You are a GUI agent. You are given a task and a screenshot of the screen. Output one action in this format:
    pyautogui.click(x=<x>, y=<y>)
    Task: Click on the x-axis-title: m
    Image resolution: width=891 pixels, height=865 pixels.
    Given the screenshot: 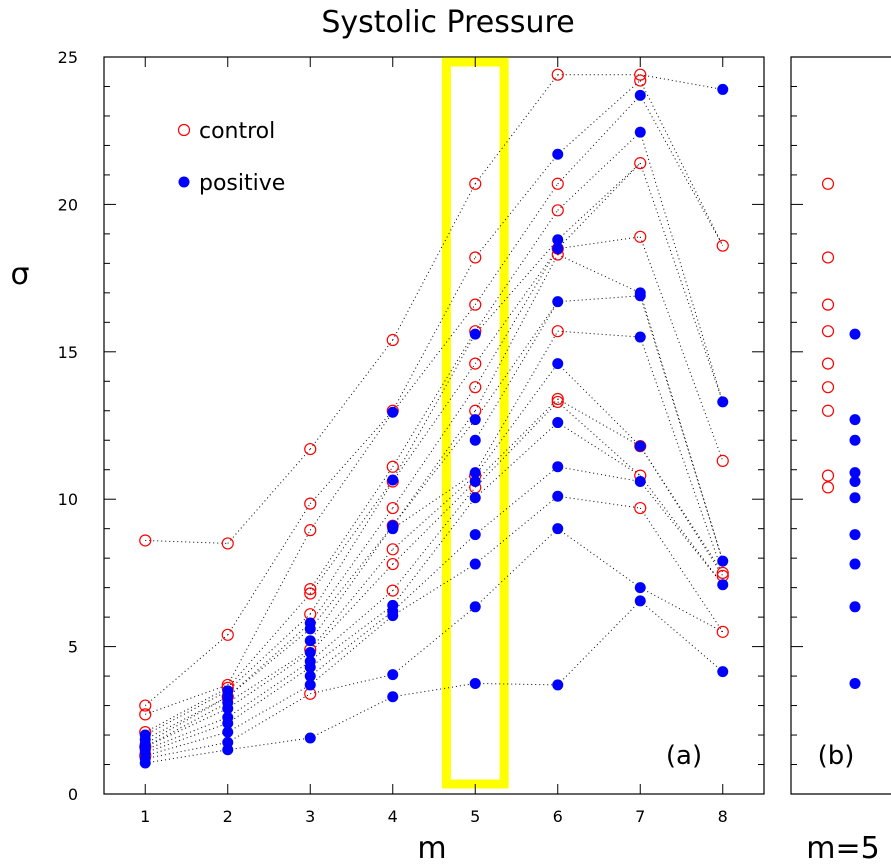 What is the action you would take?
    pyautogui.click(x=431, y=848)
    